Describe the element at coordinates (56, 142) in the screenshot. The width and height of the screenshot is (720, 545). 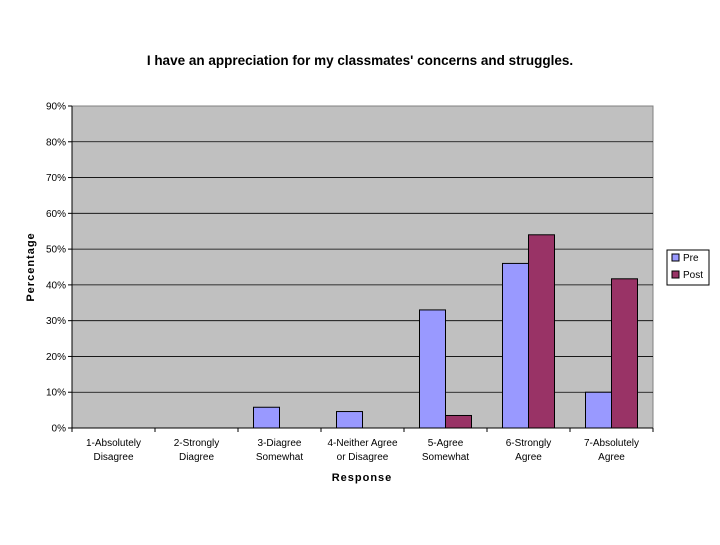
I see `y-tick-label: 80%` at that location.